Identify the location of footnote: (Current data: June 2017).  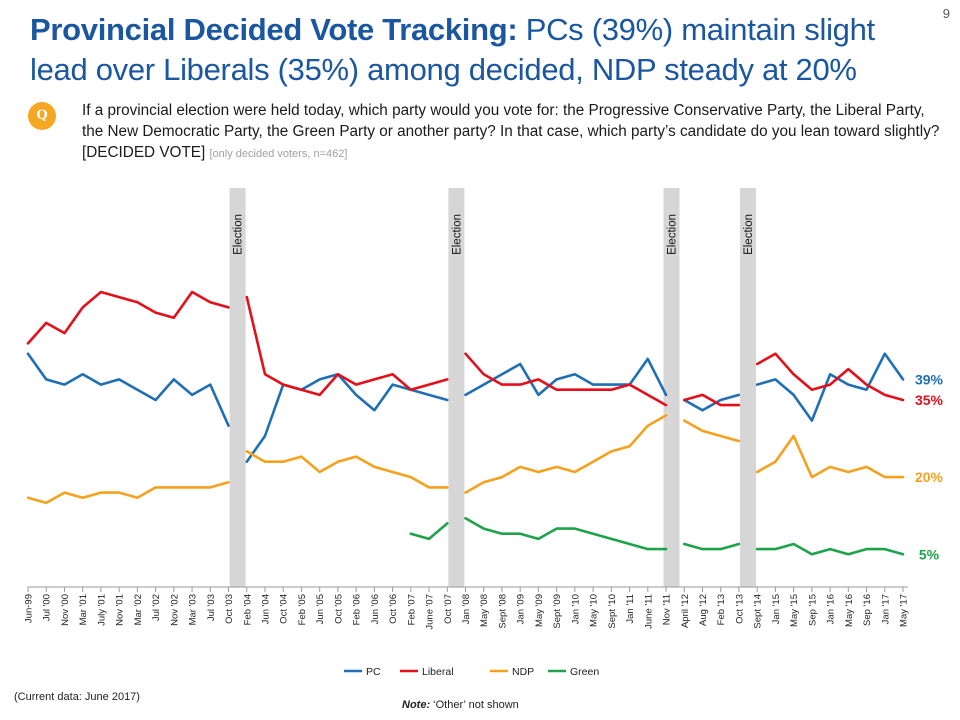
(77, 697).